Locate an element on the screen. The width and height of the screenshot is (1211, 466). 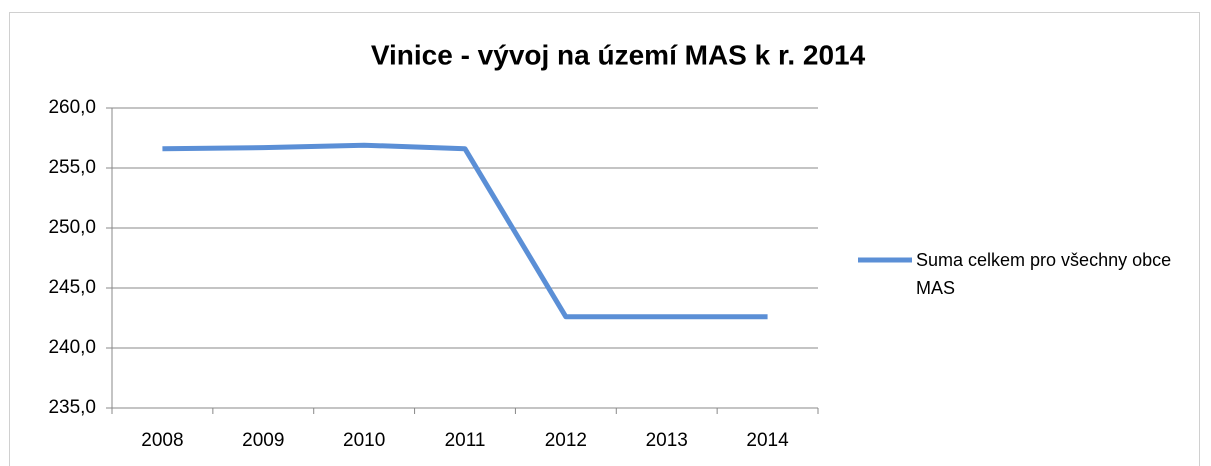
y-tick-label: 235,0 is located at coordinates (72, 407).